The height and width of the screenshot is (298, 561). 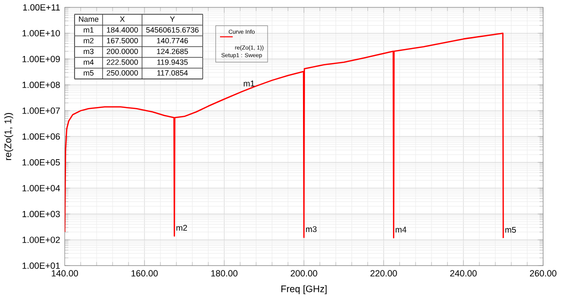 What do you see at coordinates (41, 188) in the screenshot?
I see `y-tick-label: 1.00E+04` at bounding box center [41, 188].